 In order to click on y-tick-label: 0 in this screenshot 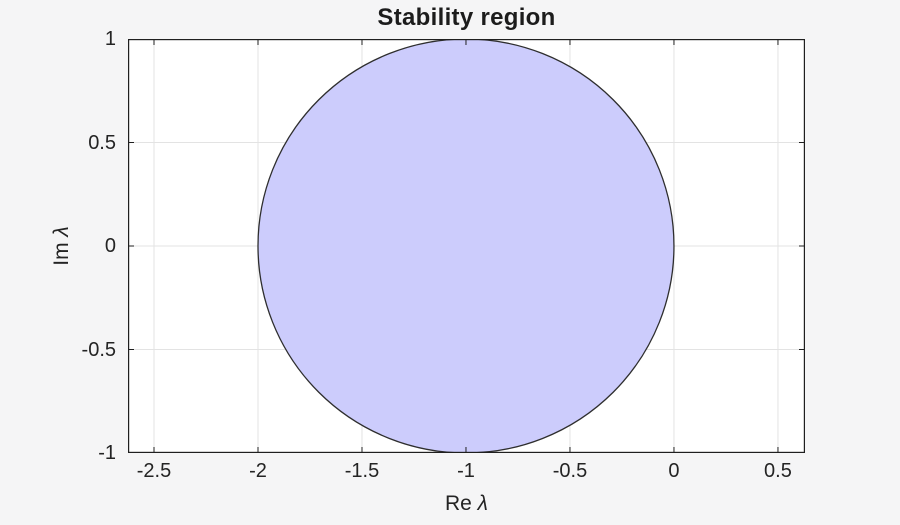, I will do `click(110, 246)`.